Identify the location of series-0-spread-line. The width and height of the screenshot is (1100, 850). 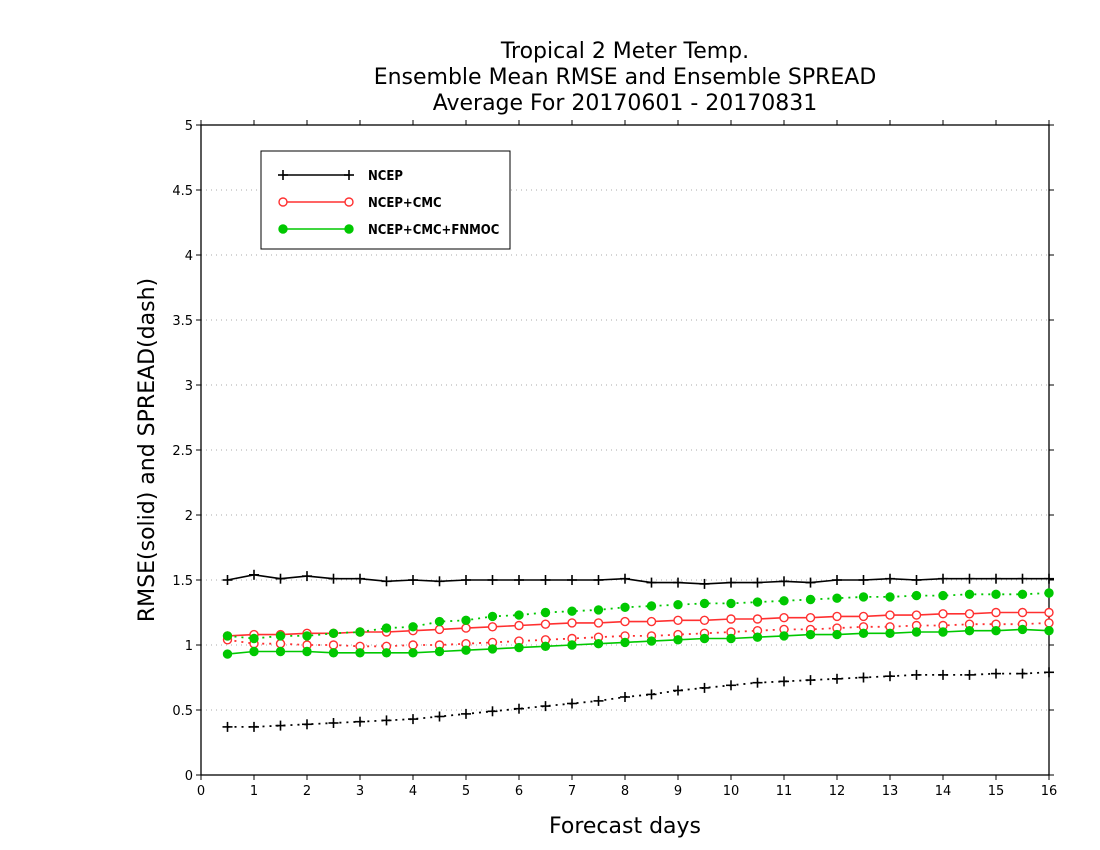
(638, 699).